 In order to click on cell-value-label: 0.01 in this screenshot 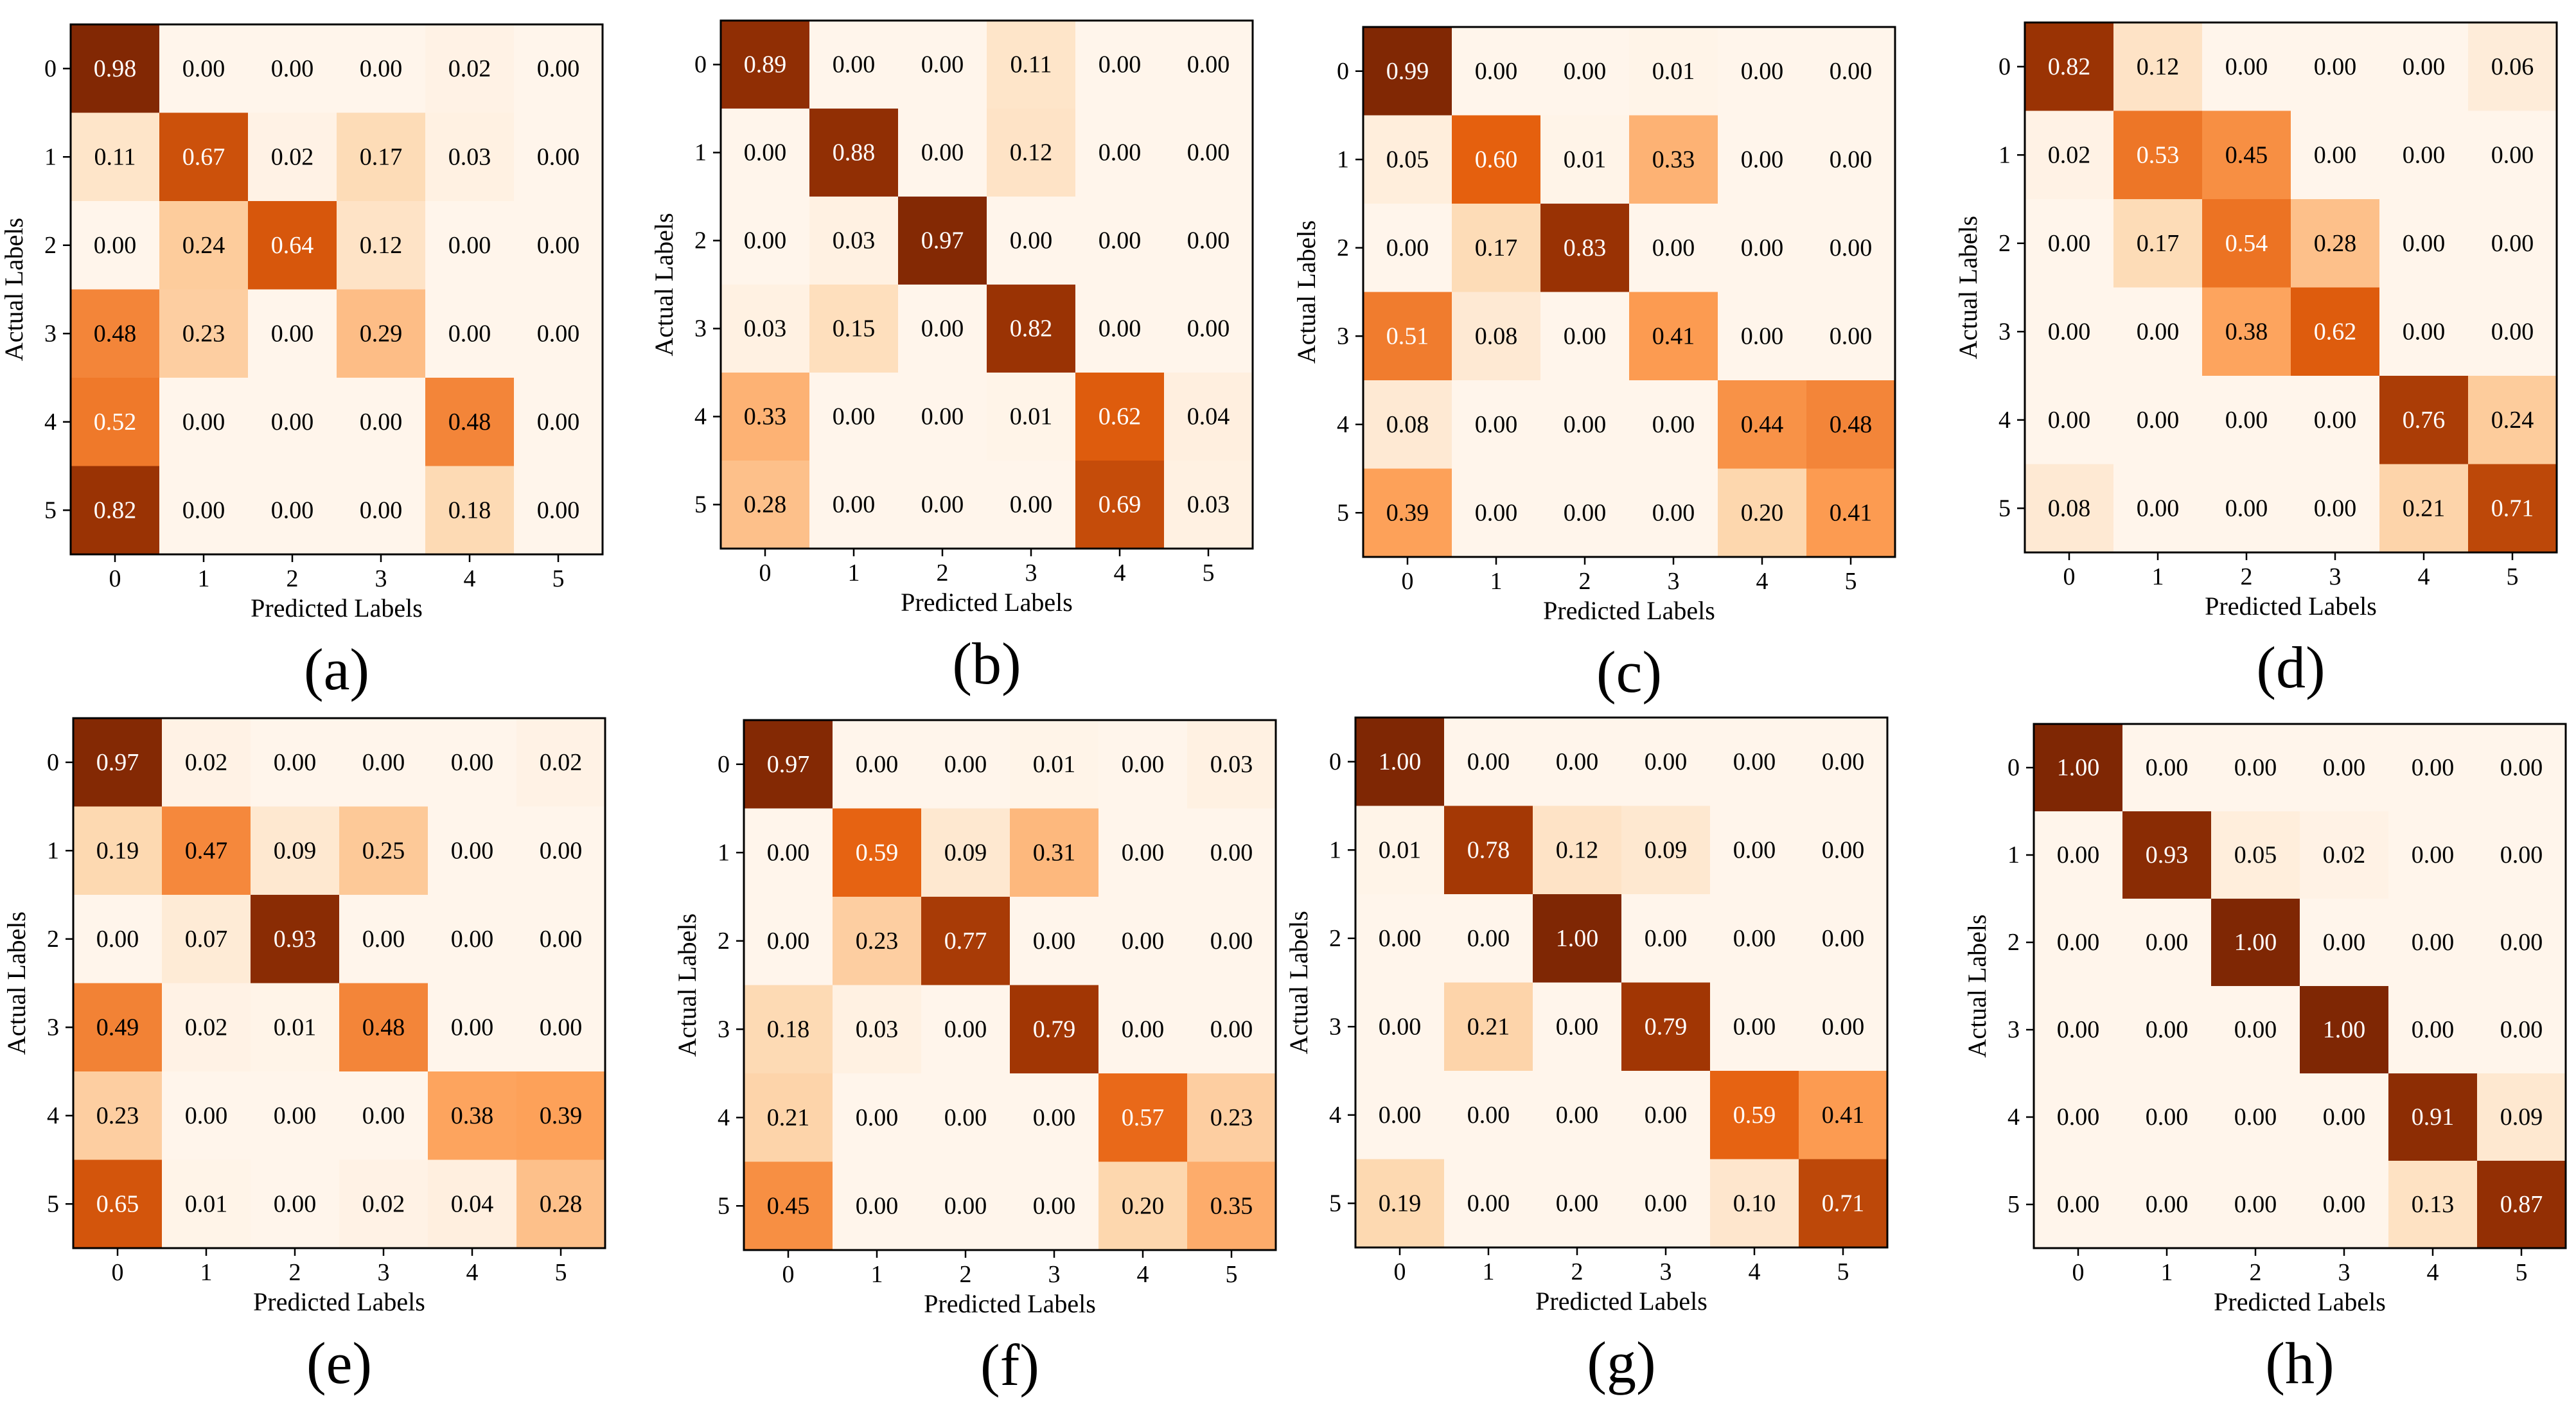, I will do `click(1054, 764)`.